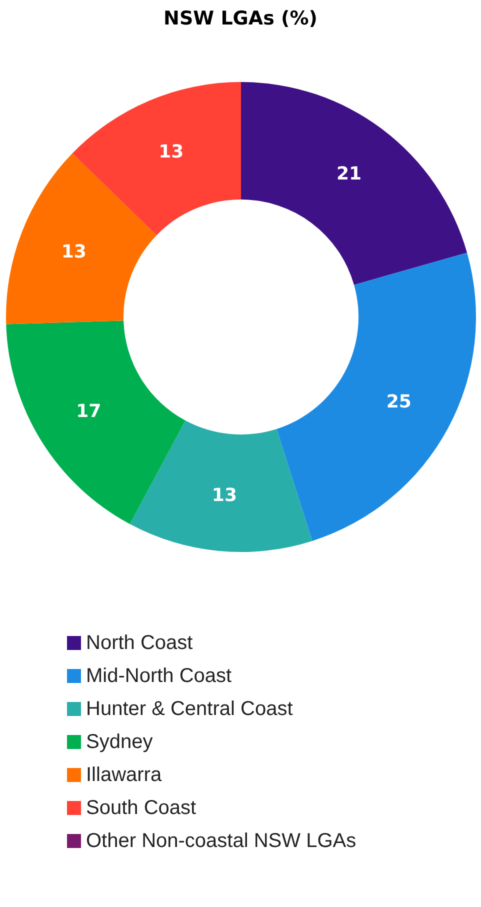 Image resolution: width=481 pixels, height=907 pixels. I want to click on legend-label: Hunter & Central Coast, so click(190, 709).